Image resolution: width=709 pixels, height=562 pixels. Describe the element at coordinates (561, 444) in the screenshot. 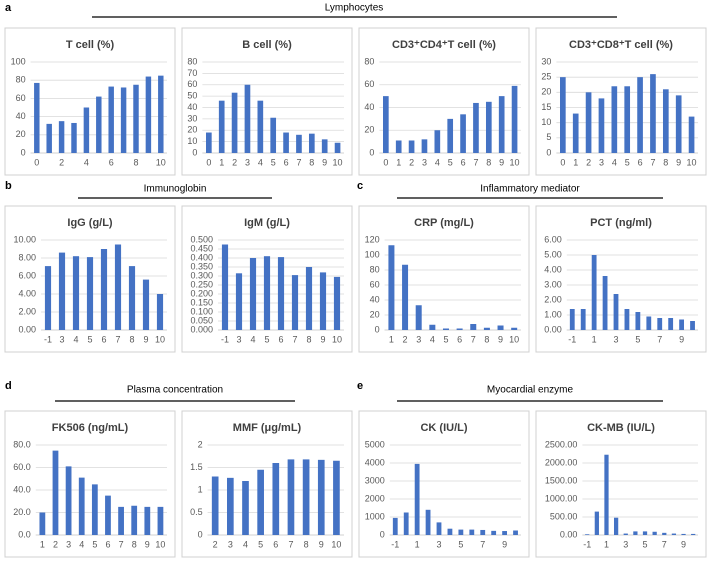

I see `y-tick-label: 2500.00` at that location.